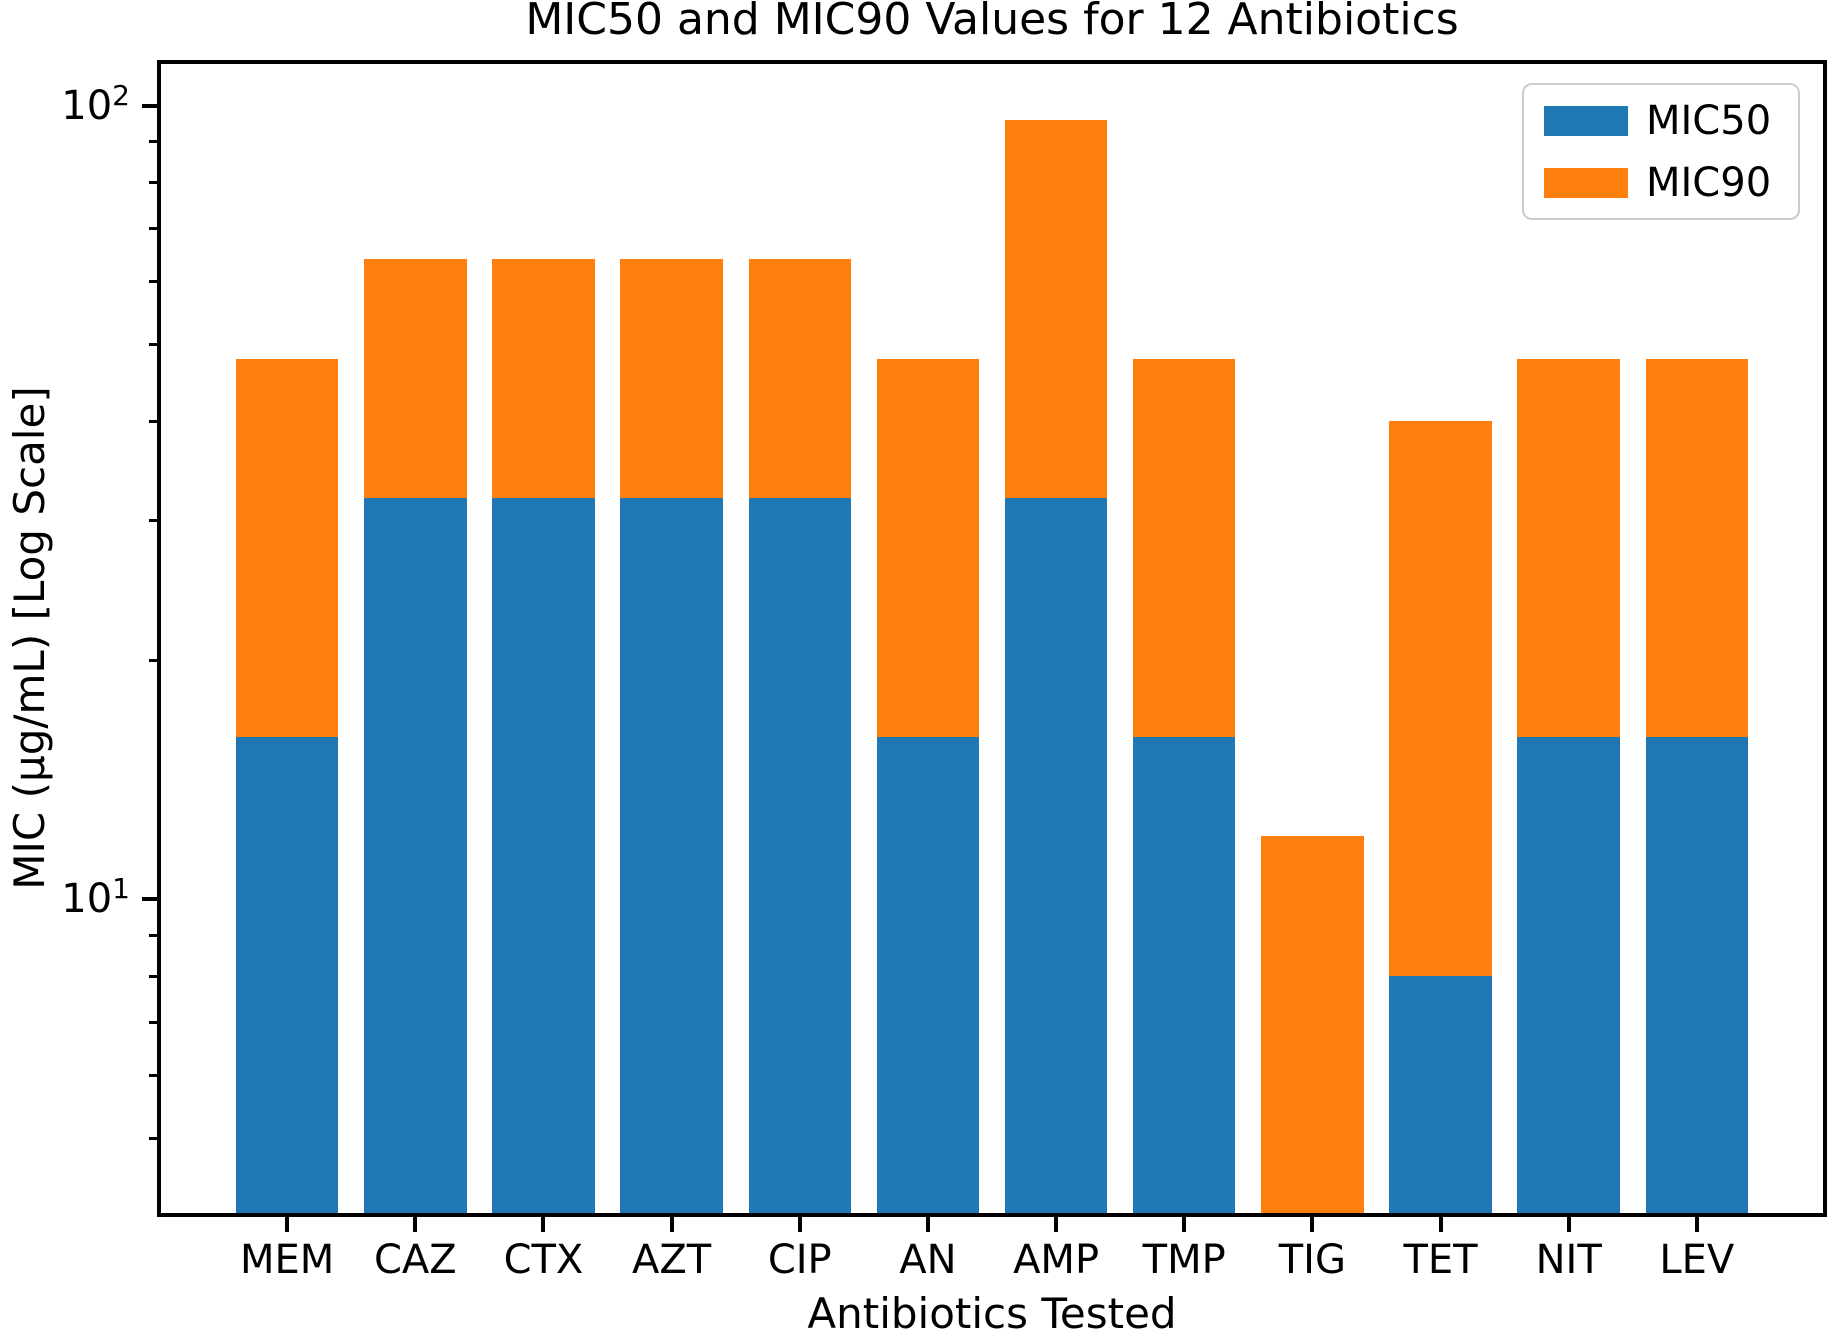 This screenshot has height=1337, width=1830. I want to click on y-axis-label: MIC (μg/mL) [Log Scale], so click(29, 638).